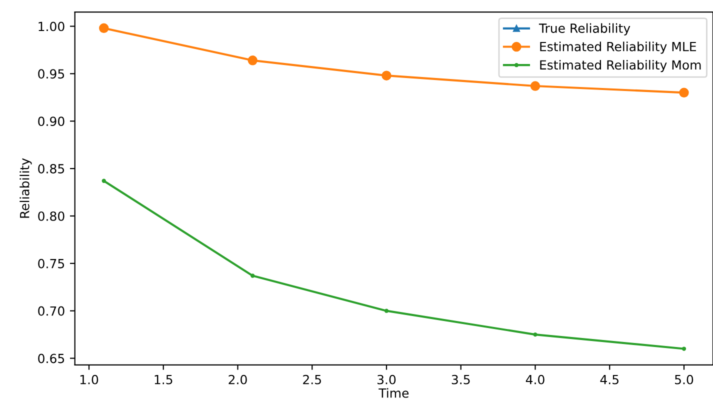 This screenshot has height=401, width=713. What do you see at coordinates (51, 216) in the screenshot?
I see `y-tick-label: 0.80` at bounding box center [51, 216].